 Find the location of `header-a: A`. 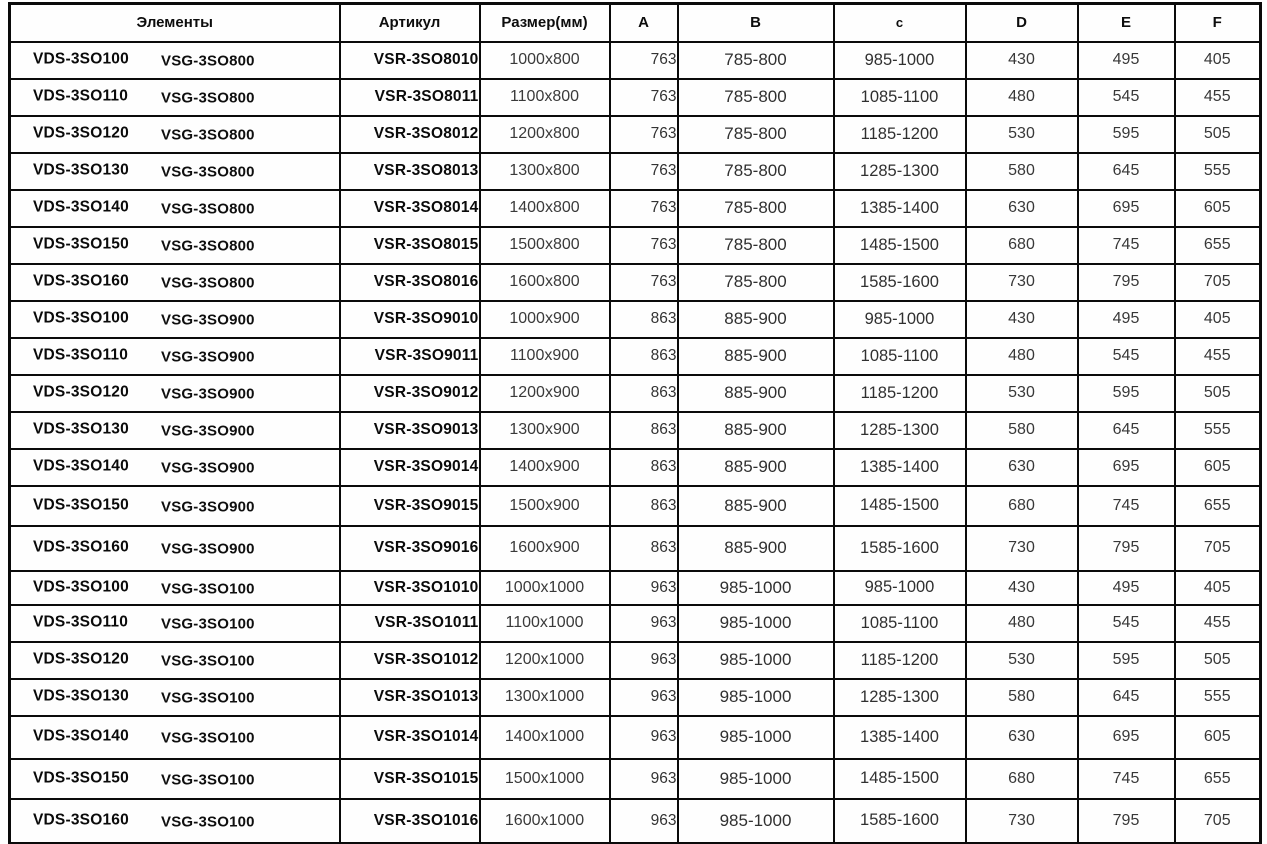

header-a: A is located at coordinates (643, 22).